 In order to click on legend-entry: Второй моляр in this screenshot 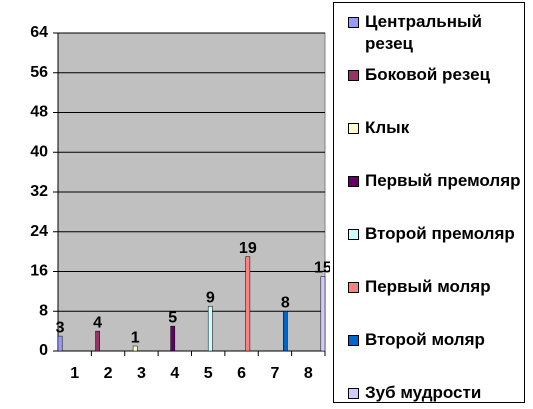, I will do `click(435, 340)`.